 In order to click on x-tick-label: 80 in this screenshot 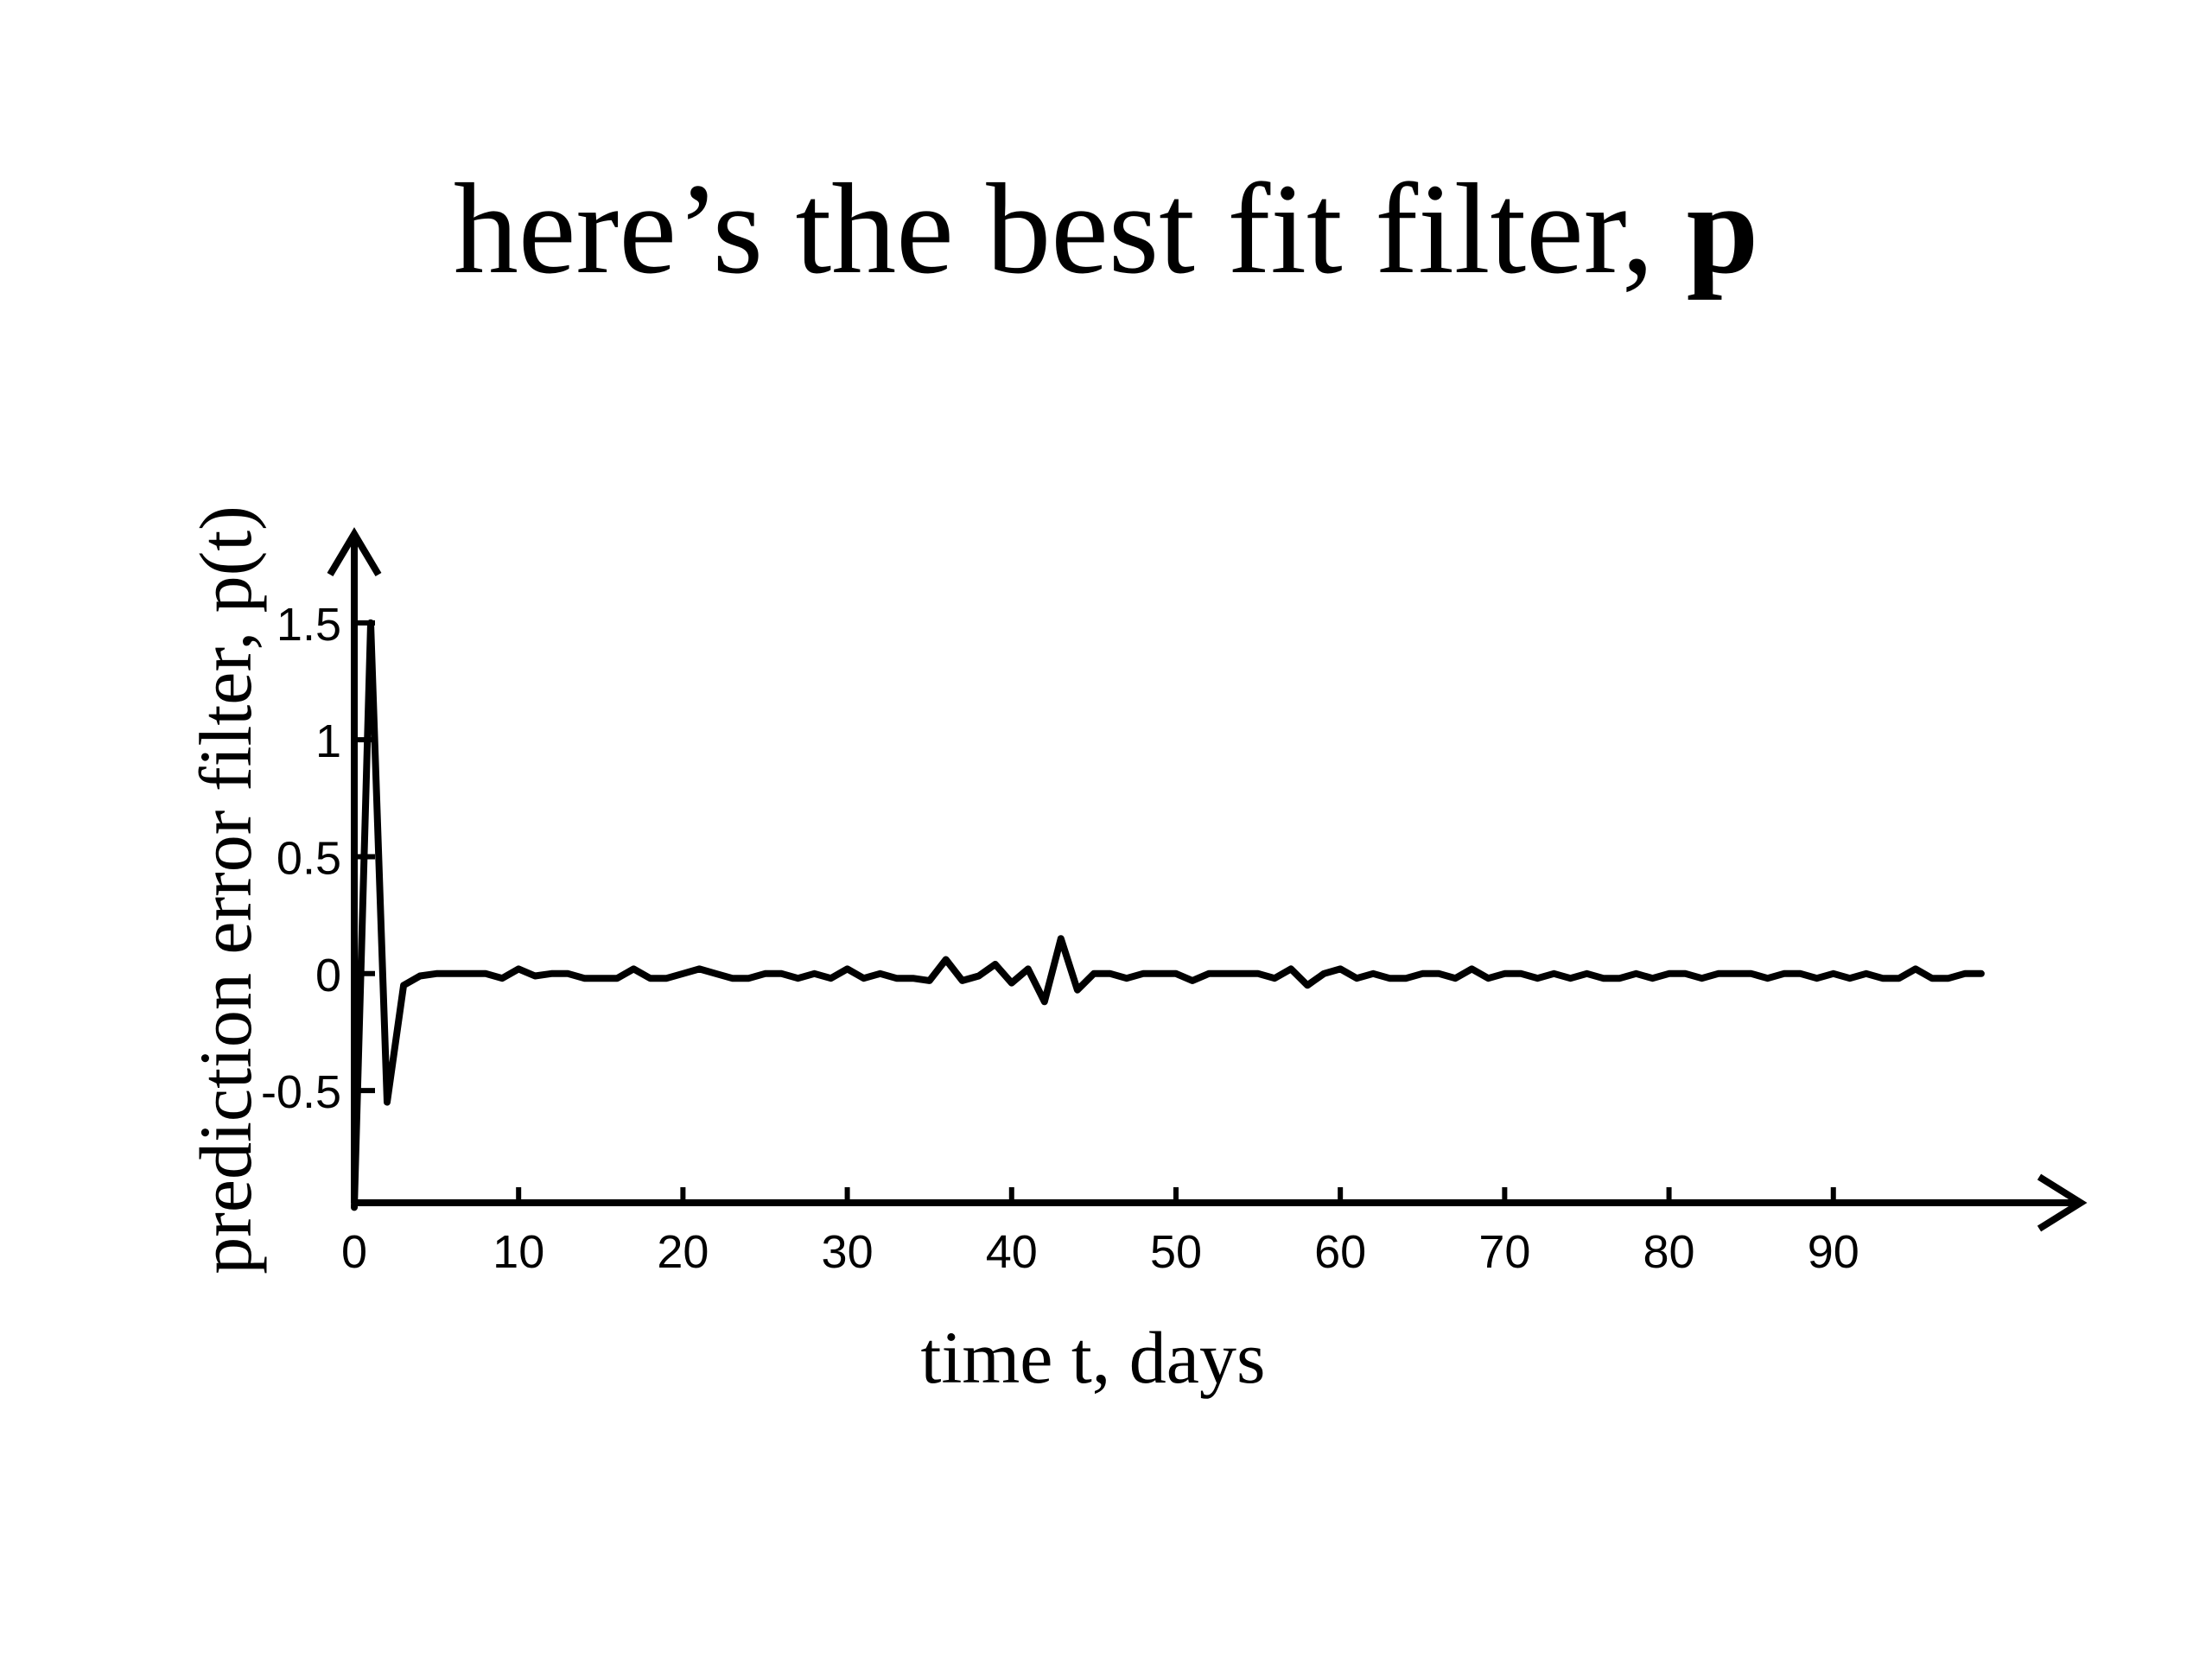, I will do `click(1669, 1252)`.